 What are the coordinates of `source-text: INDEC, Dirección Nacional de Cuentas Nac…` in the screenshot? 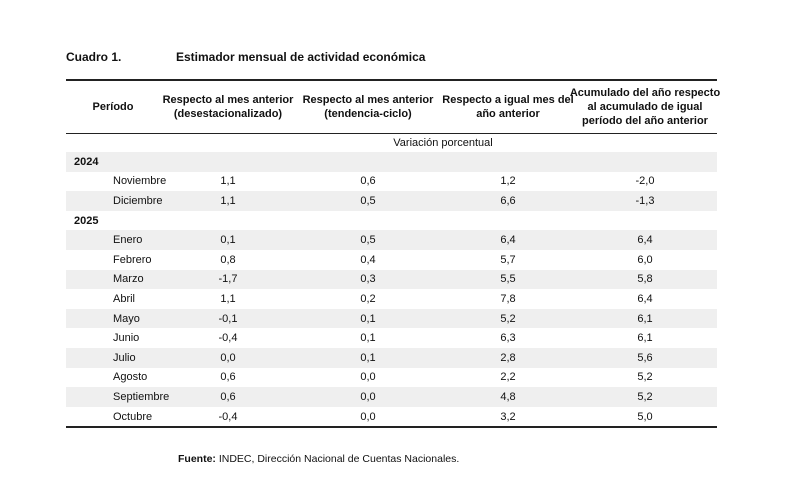 It's located at (339, 459).